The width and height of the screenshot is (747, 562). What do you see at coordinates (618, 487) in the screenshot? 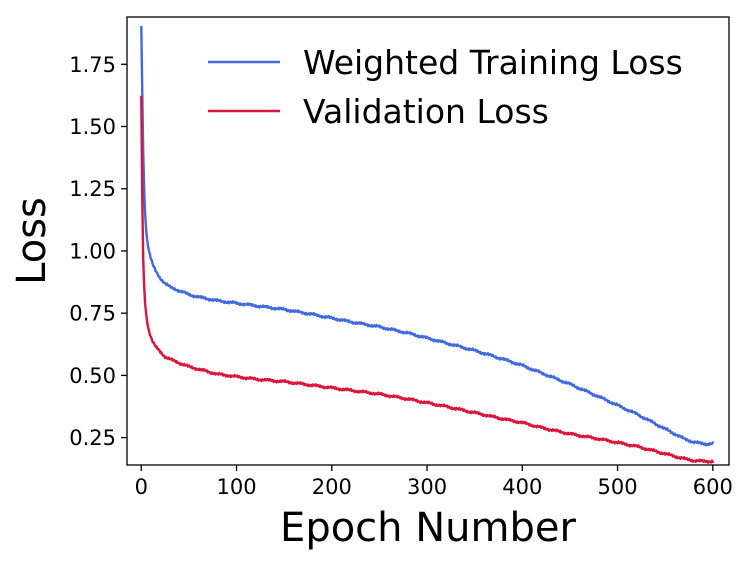
I see `x-tick-label: 500` at bounding box center [618, 487].